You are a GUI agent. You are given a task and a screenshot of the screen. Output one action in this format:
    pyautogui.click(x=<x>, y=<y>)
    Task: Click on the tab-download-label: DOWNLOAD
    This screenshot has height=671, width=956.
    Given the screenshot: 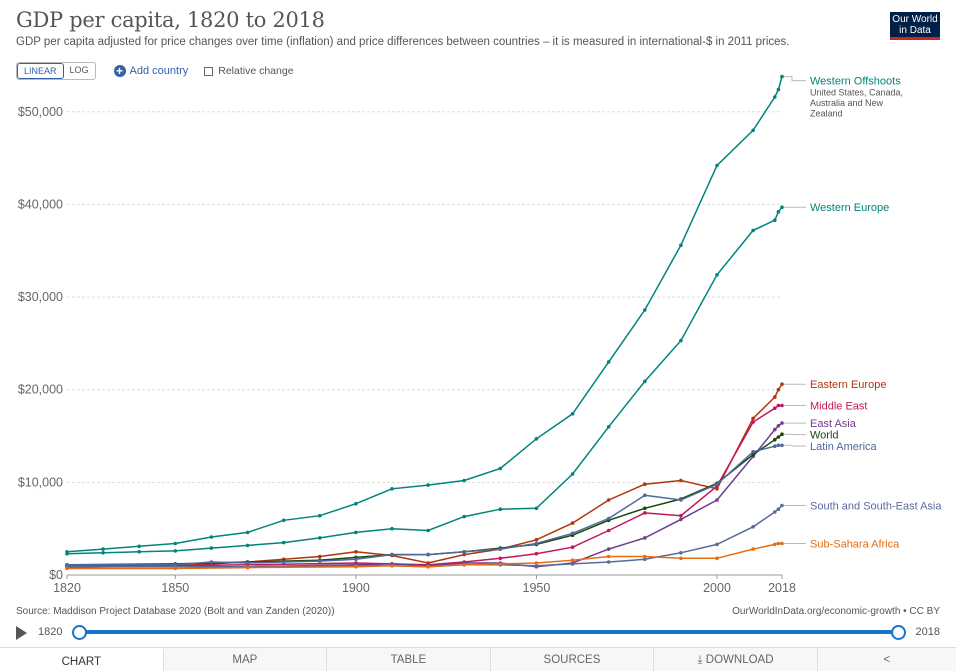 What is the action you would take?
    pyautogui.click(x=740, y=660)
    